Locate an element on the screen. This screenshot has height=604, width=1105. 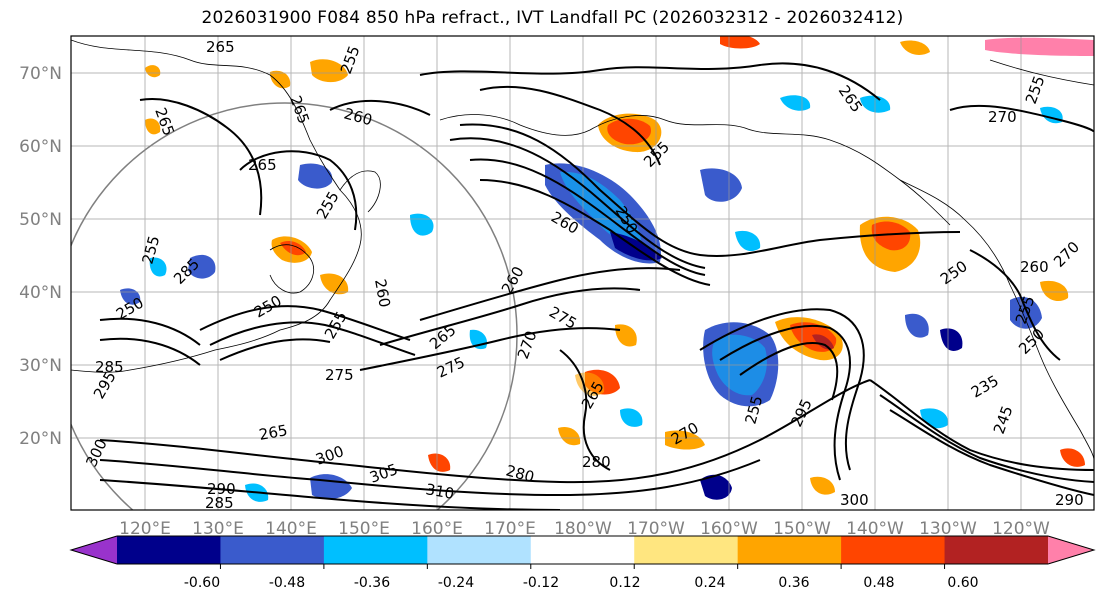
colorbar-tick-label: 0.48 is located at coordinates (878, 583).